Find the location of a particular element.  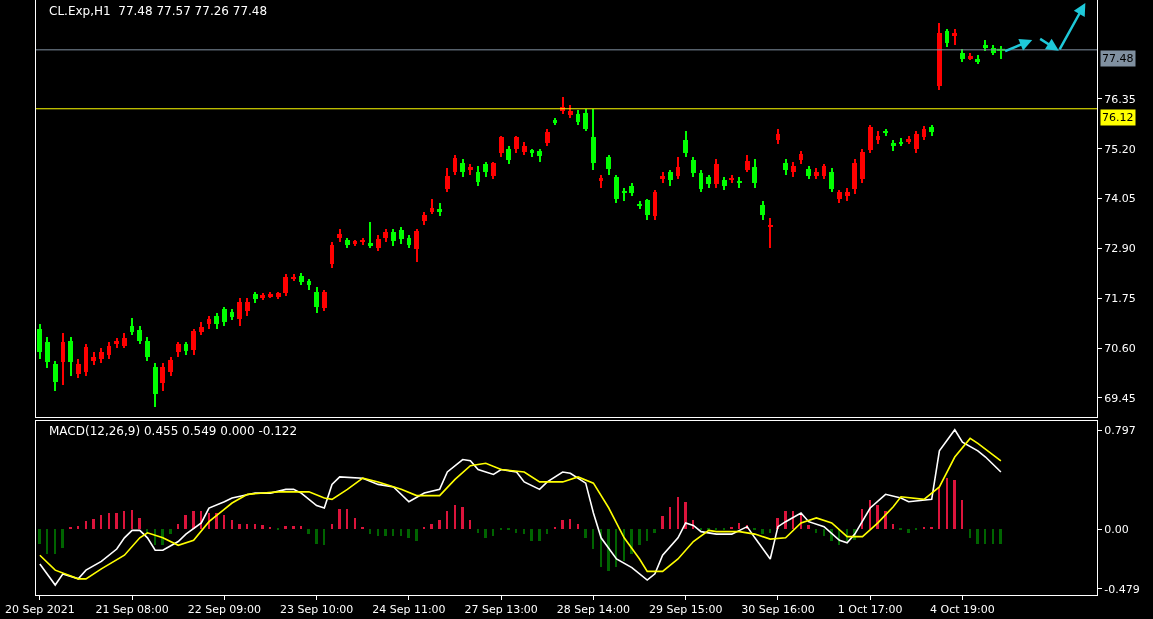

y-tick-label: 72.90 is located at coordinates (1120, 249).